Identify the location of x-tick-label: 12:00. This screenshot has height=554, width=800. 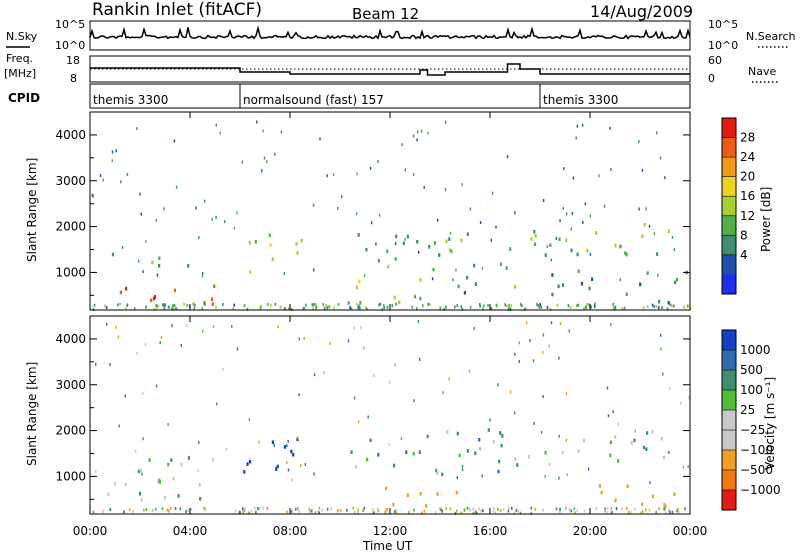
(390, 531).